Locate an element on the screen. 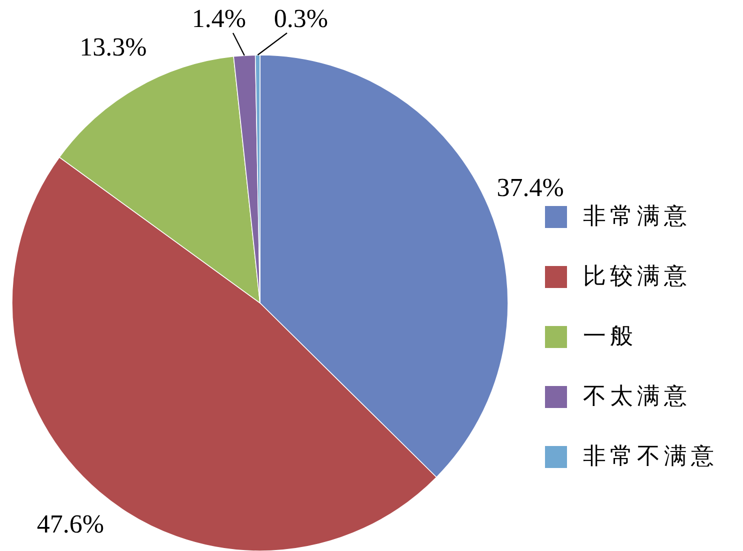 This screenshot has width=743, height=551. legend-label: 不太满意 is located at coordinates (637, 396).